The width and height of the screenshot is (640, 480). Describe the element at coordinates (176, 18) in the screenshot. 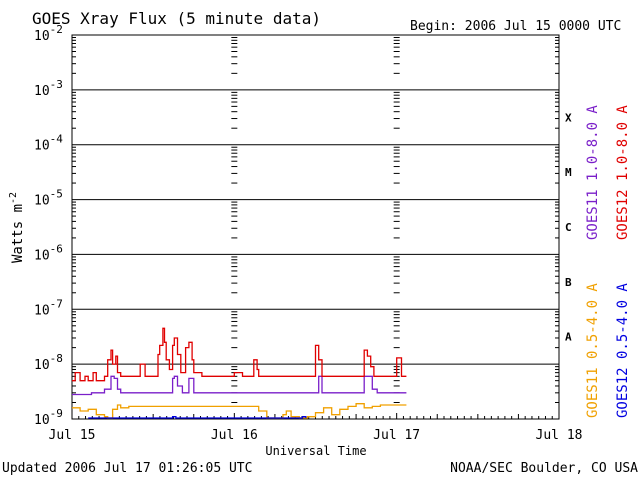

I see `chart-title: GOES Xray Flux (5 minute data)` at that location.